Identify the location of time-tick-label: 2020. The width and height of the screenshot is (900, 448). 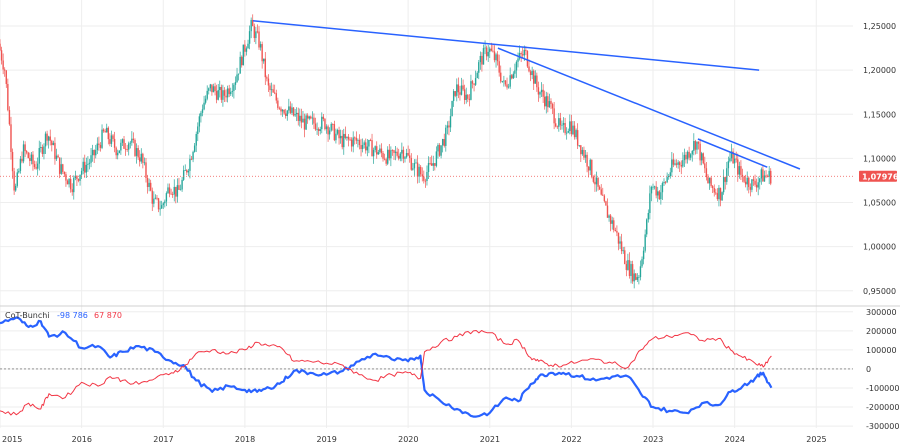
(408, 439).